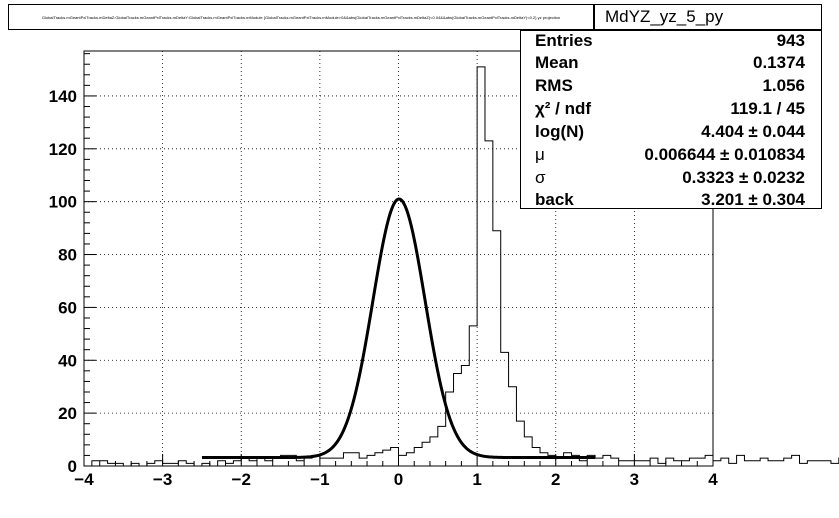 This screenshot has width=839, height=518. Describe the element at coordinates (398, 479) in the screenshot. I see `x-tick-label: 0` at that location.